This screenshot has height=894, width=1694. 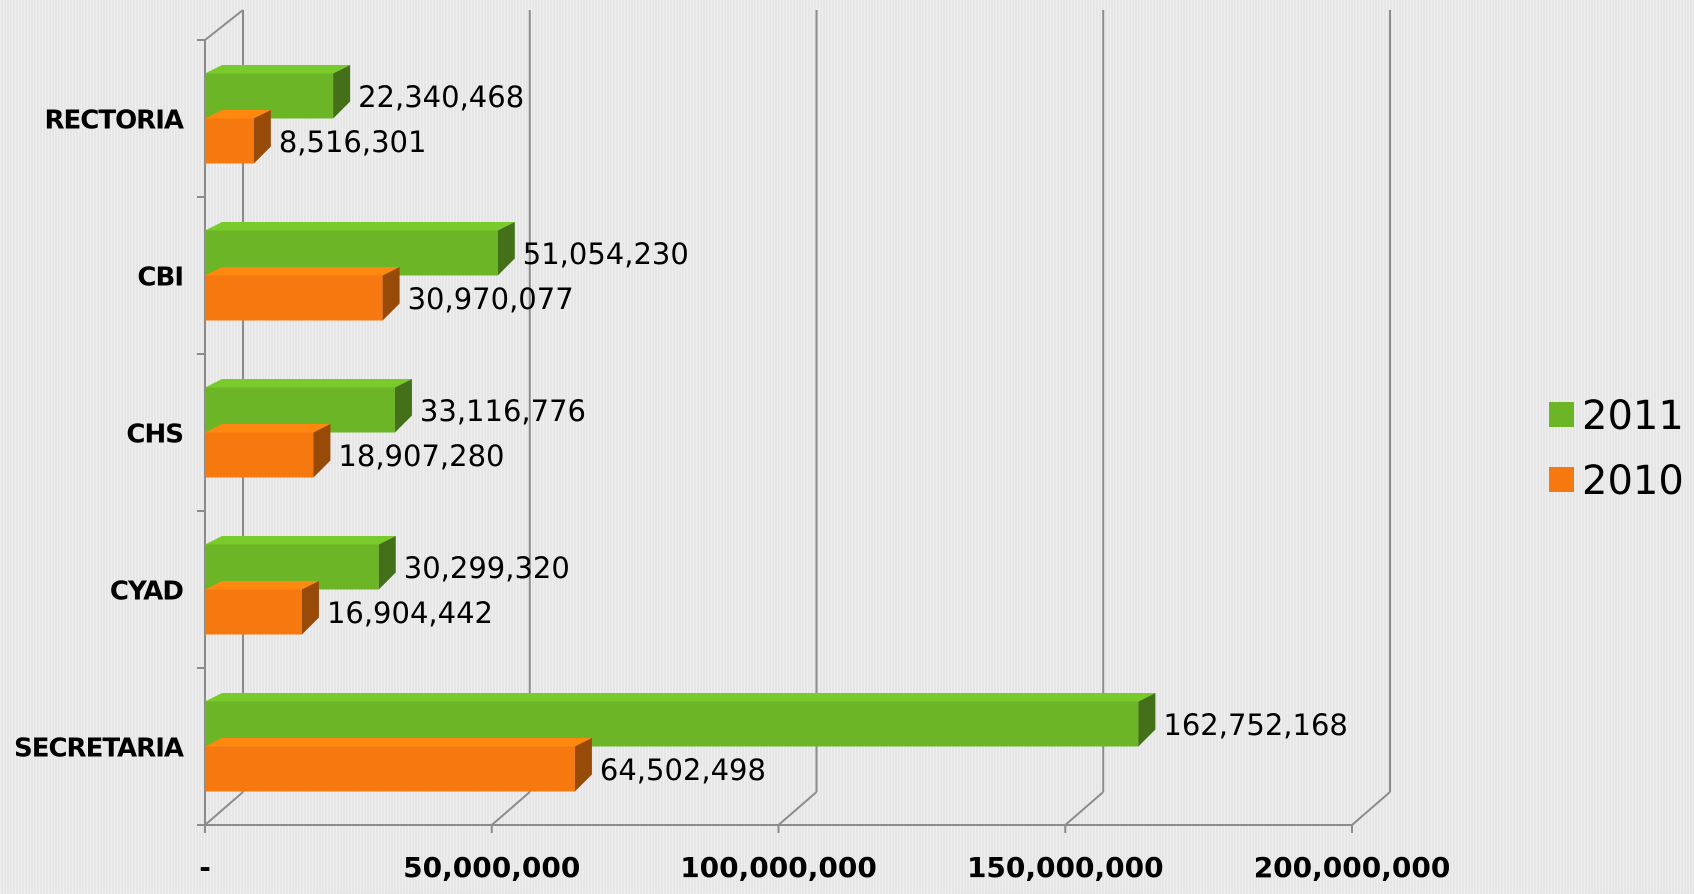 I want to click on data-label-2011-3: 30,299,320, so click(x=487, y=568).